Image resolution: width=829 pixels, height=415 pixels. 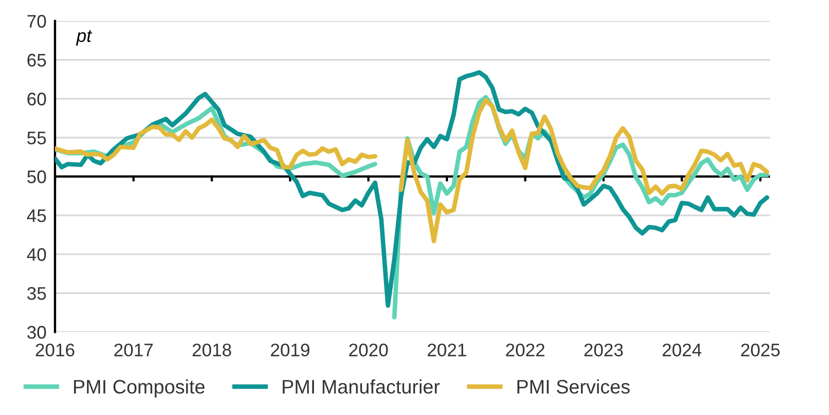 What do you see at coordinates (36, 254) in the screenshot?
I see `y-tick-label: 40` at bounding box center [36, 254].